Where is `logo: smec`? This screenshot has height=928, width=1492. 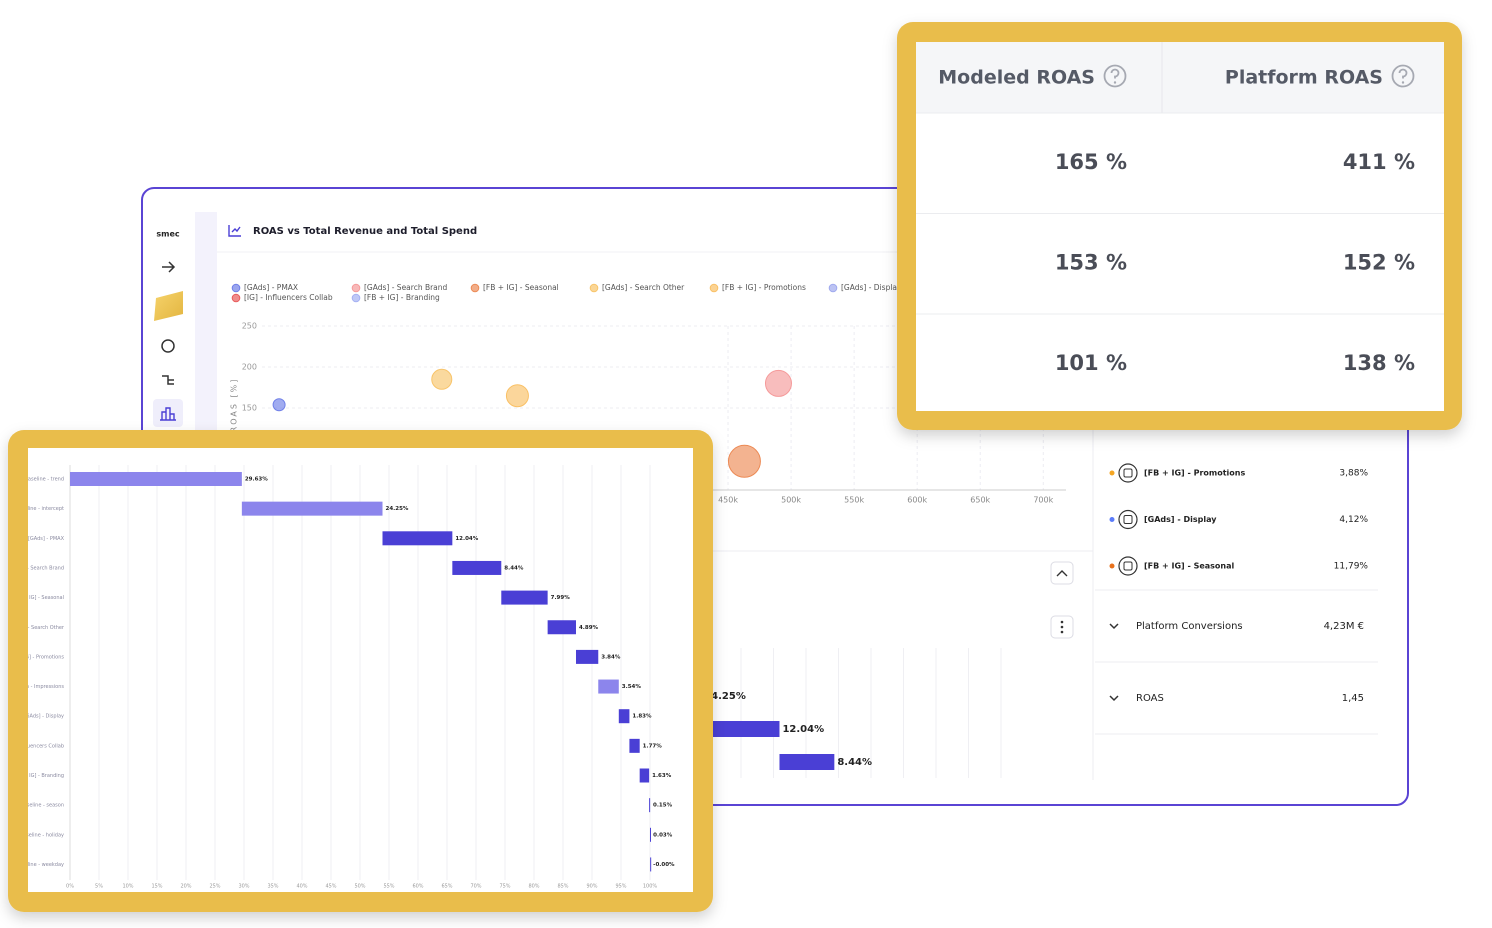
logo: smec is located at coordinates (168, 234).